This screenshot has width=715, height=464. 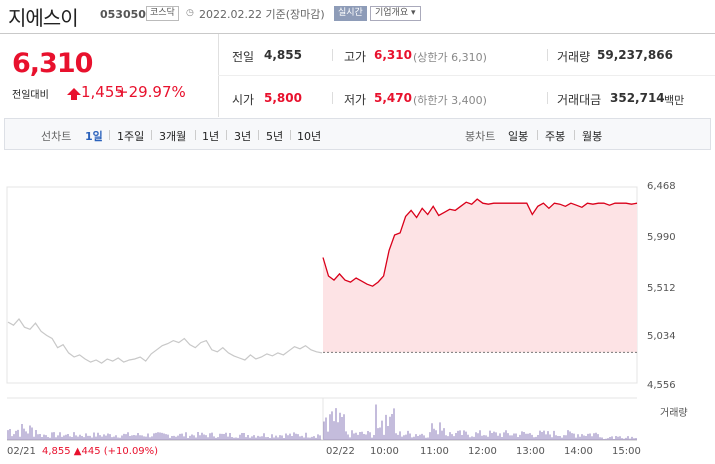 What do you see at coordinates (384, 451) in the screenshot?
I see `x-tick: 10:00` at bounding box center [384, 451].